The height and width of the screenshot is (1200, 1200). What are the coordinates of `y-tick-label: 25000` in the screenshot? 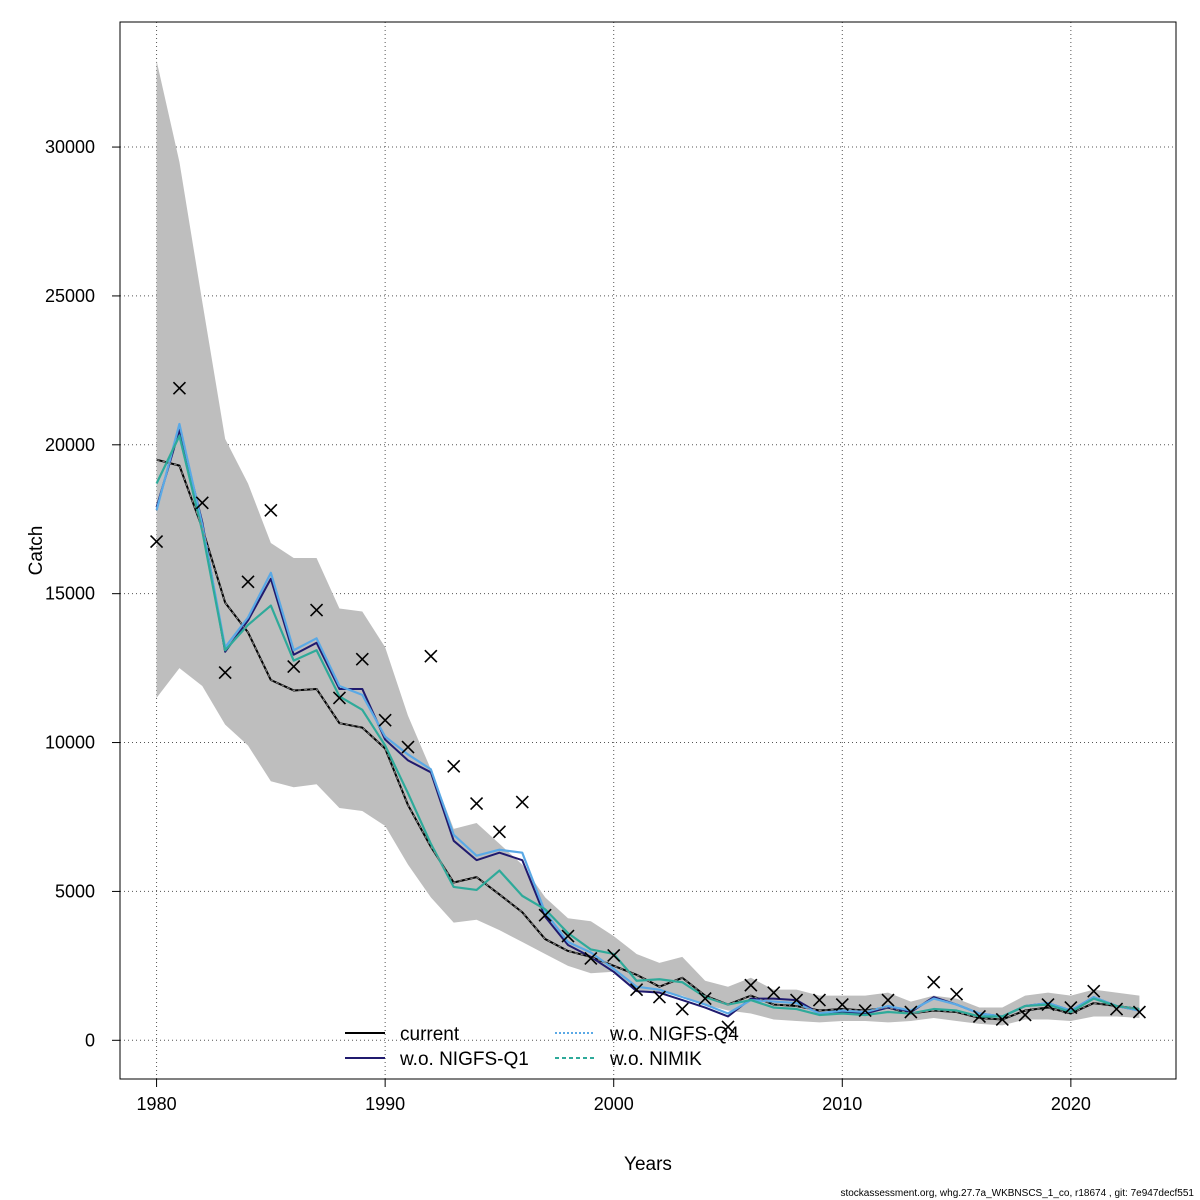 It's located at (70, 296).